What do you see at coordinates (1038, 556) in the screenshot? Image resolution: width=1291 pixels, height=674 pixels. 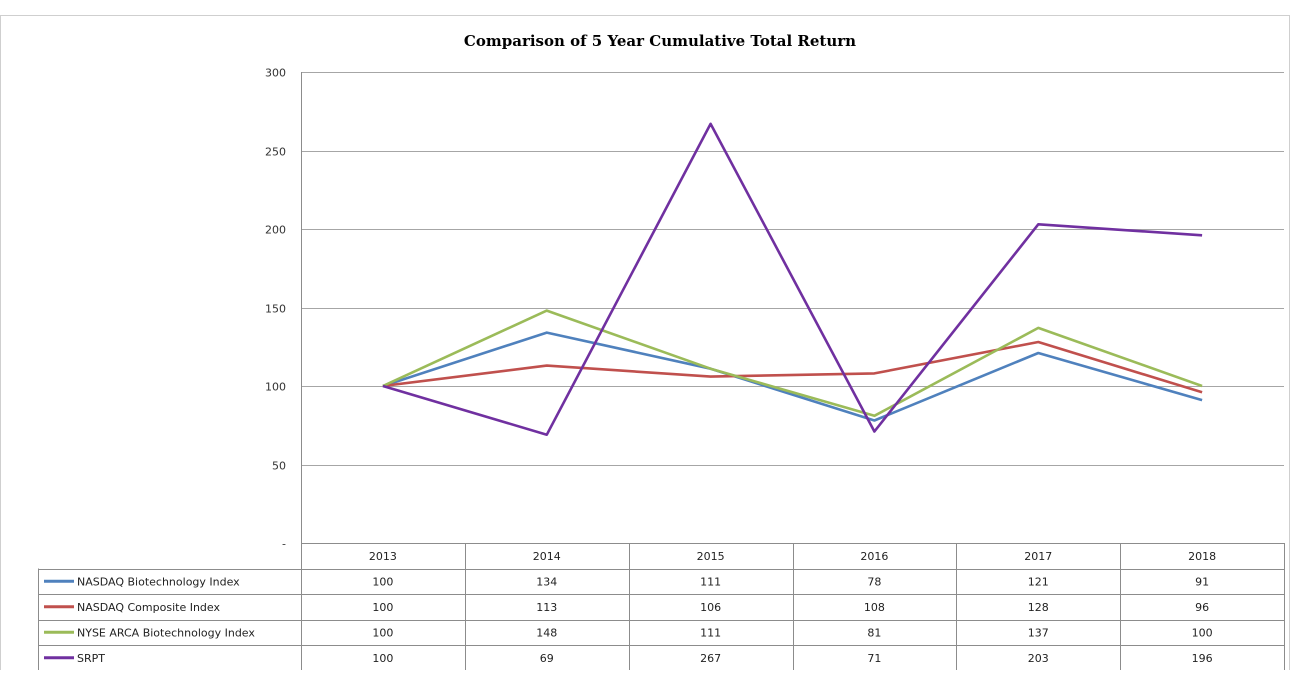 I see `x-tick-label: 2017` at bounding box center [1038, 556].